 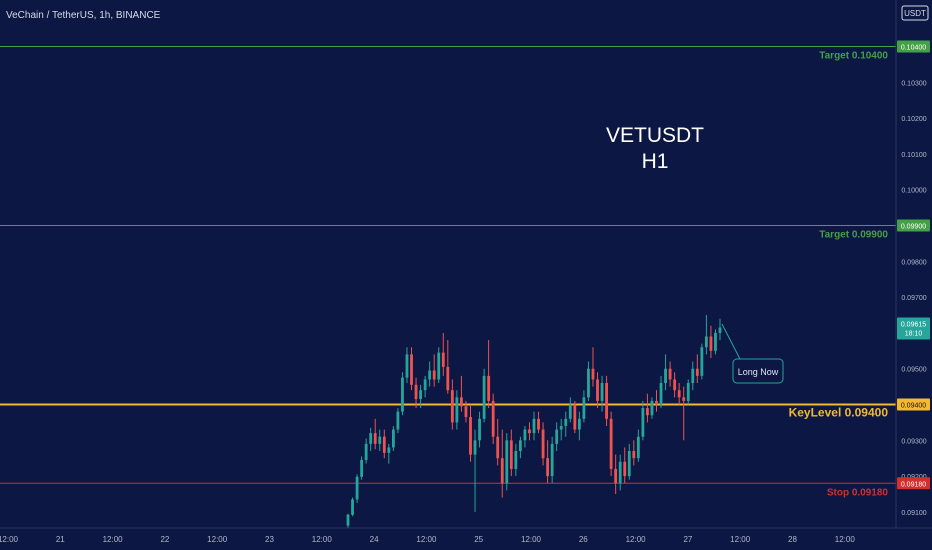 I want to click on currency-badge: USDT, so click(x=915, y=13).